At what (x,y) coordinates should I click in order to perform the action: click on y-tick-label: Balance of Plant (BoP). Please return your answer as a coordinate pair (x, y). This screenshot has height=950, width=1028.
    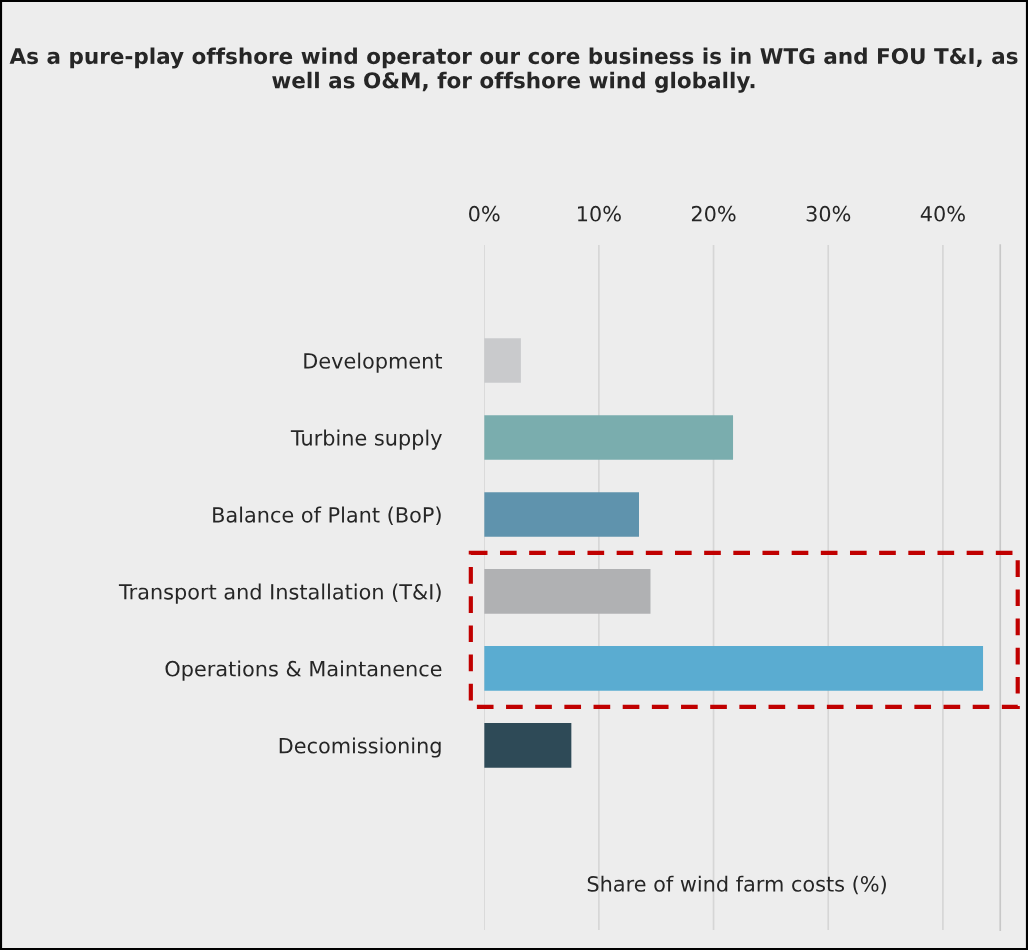
    Looking at the image, I should click on (327, 516).